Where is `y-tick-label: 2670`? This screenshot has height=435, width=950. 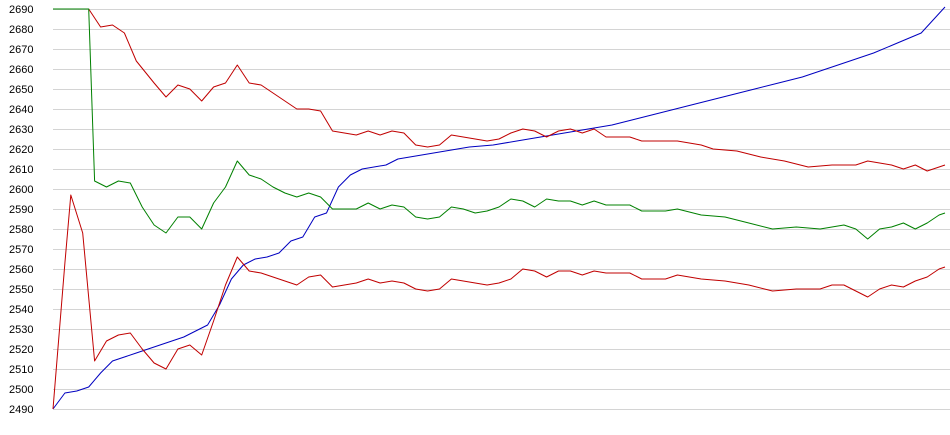 y-tick-label: 2670 is located at coordinates (21, 50).